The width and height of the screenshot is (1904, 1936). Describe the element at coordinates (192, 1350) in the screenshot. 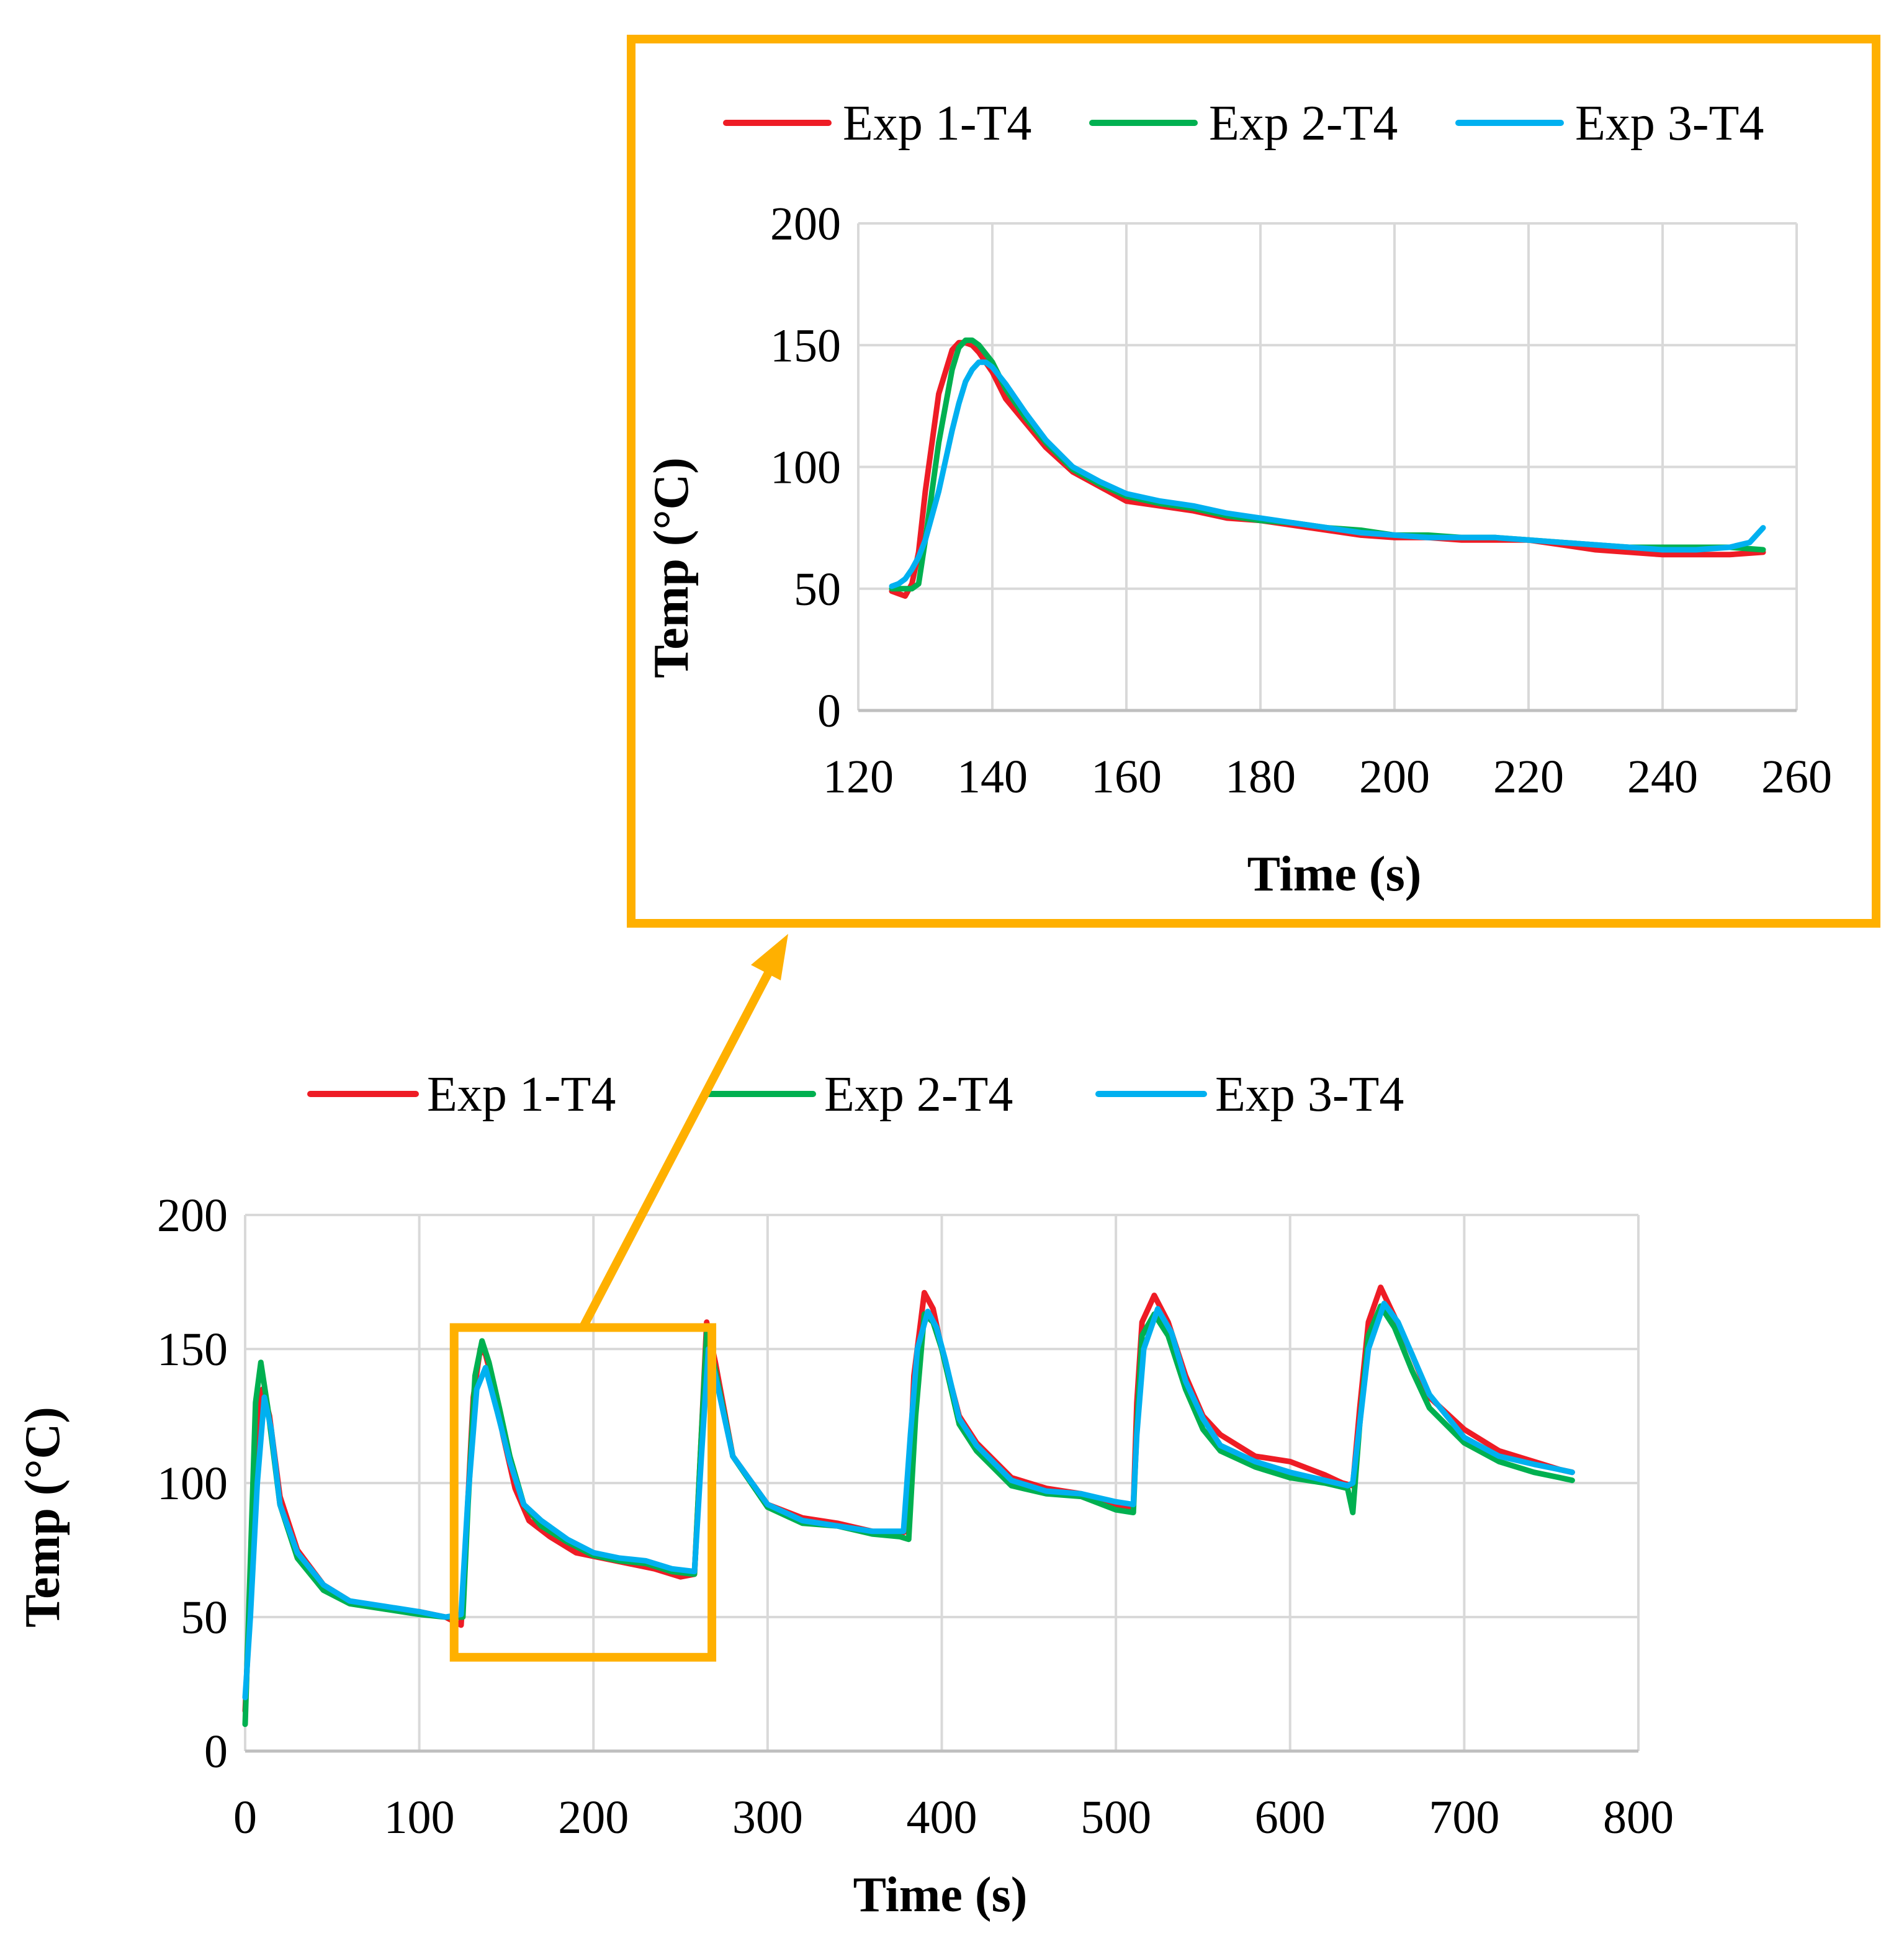

I see `main-y-tick-150: 150` at that location.